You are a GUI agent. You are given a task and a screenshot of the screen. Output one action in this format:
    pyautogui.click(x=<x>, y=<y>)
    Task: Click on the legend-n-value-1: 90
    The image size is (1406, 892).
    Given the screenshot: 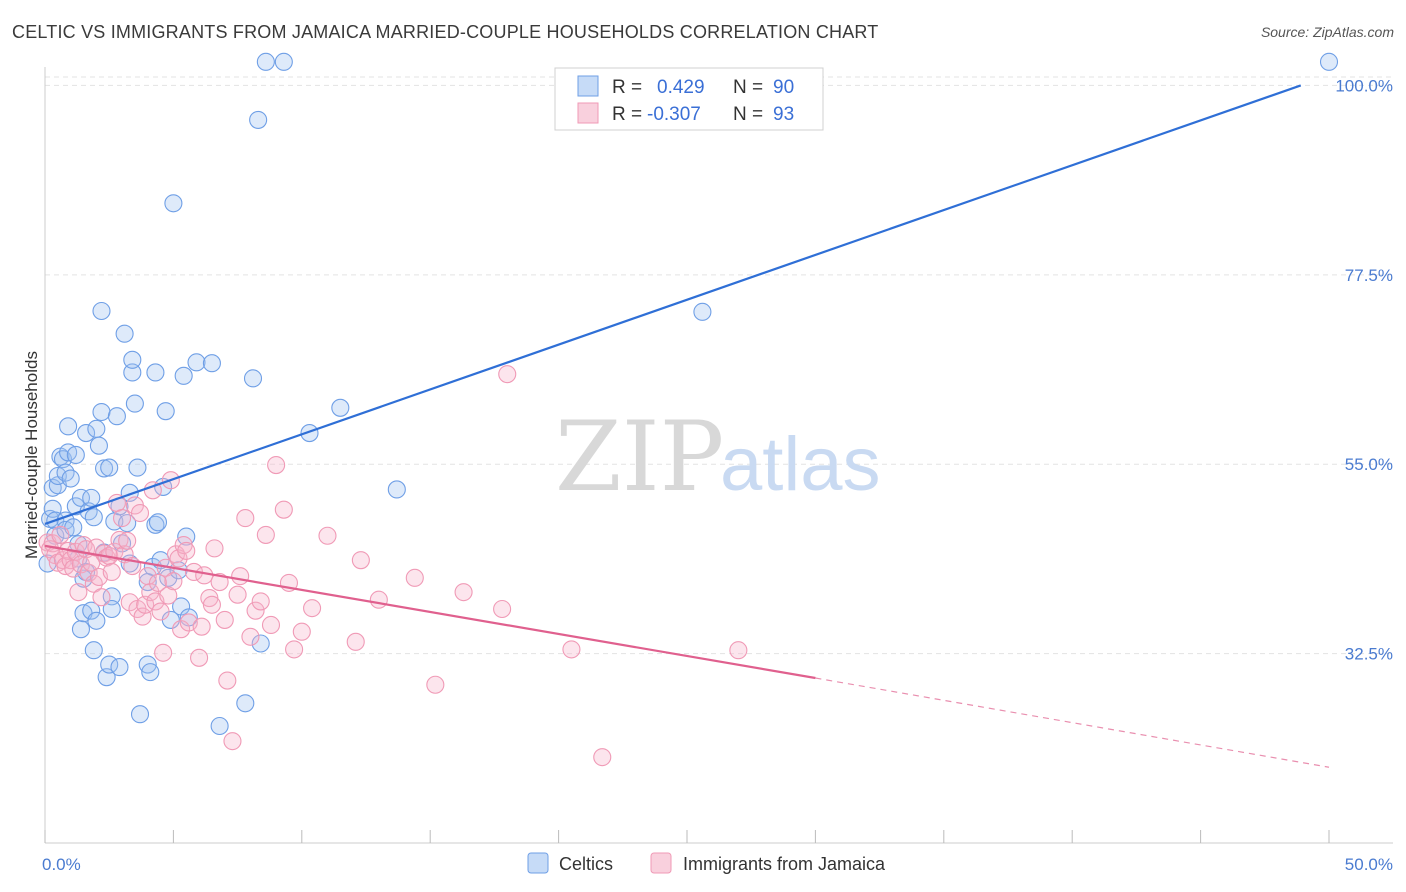 What is the action you would take?
    pyautogui.click(x=783, y=87)
    